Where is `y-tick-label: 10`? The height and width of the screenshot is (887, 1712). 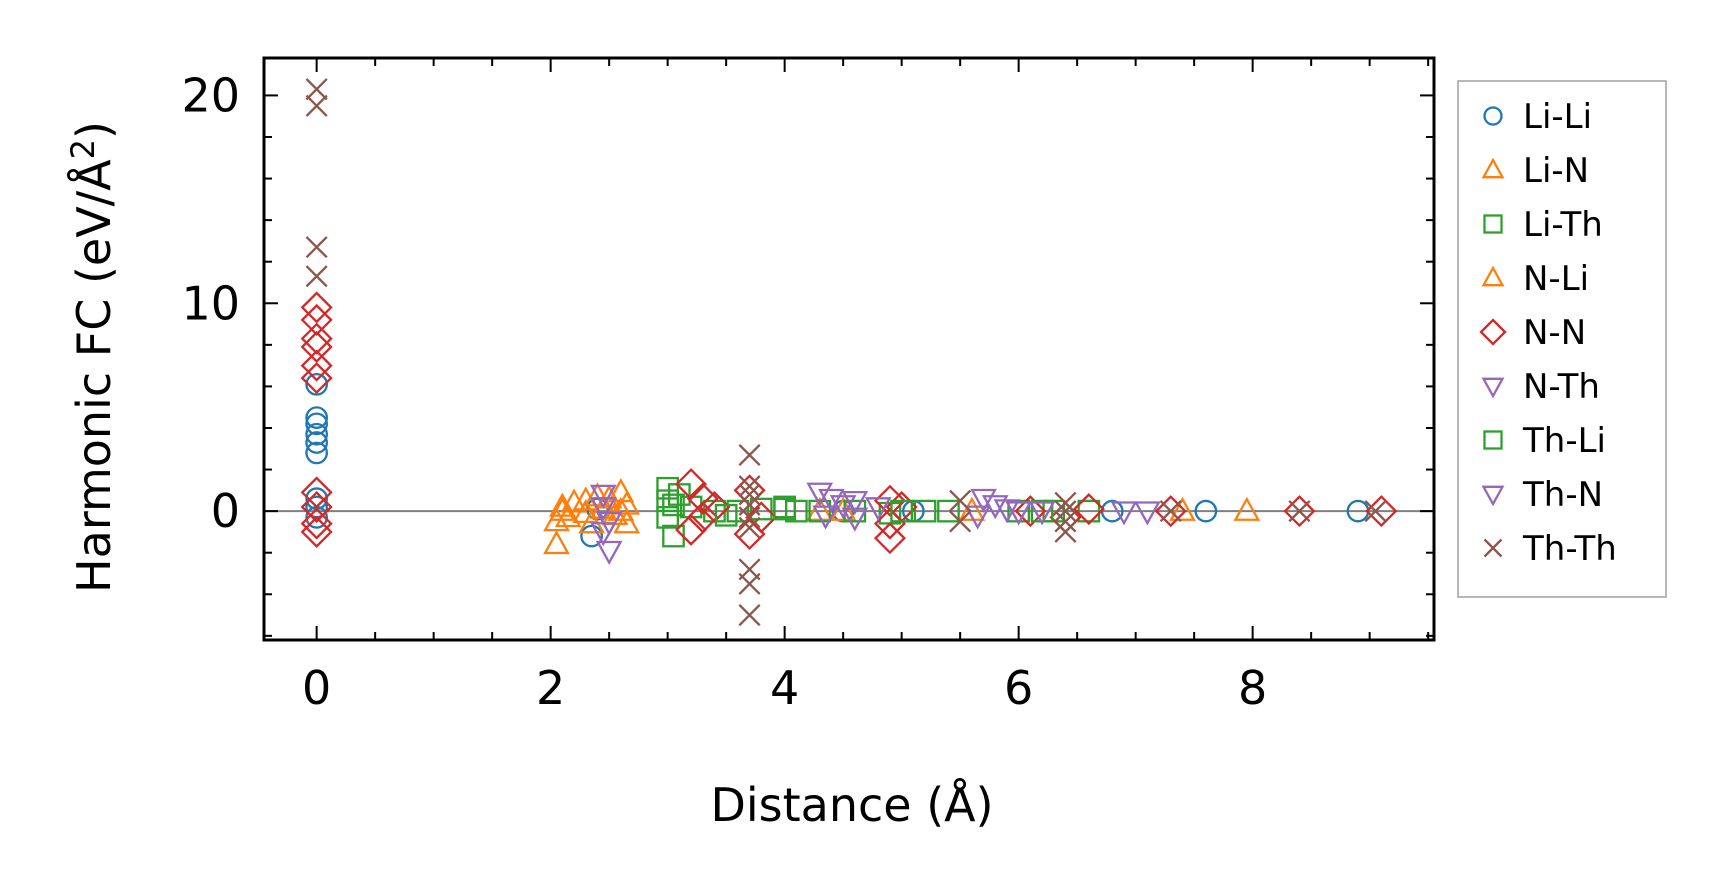
y-tick-label: 10 is located at coordinates (210, 303).